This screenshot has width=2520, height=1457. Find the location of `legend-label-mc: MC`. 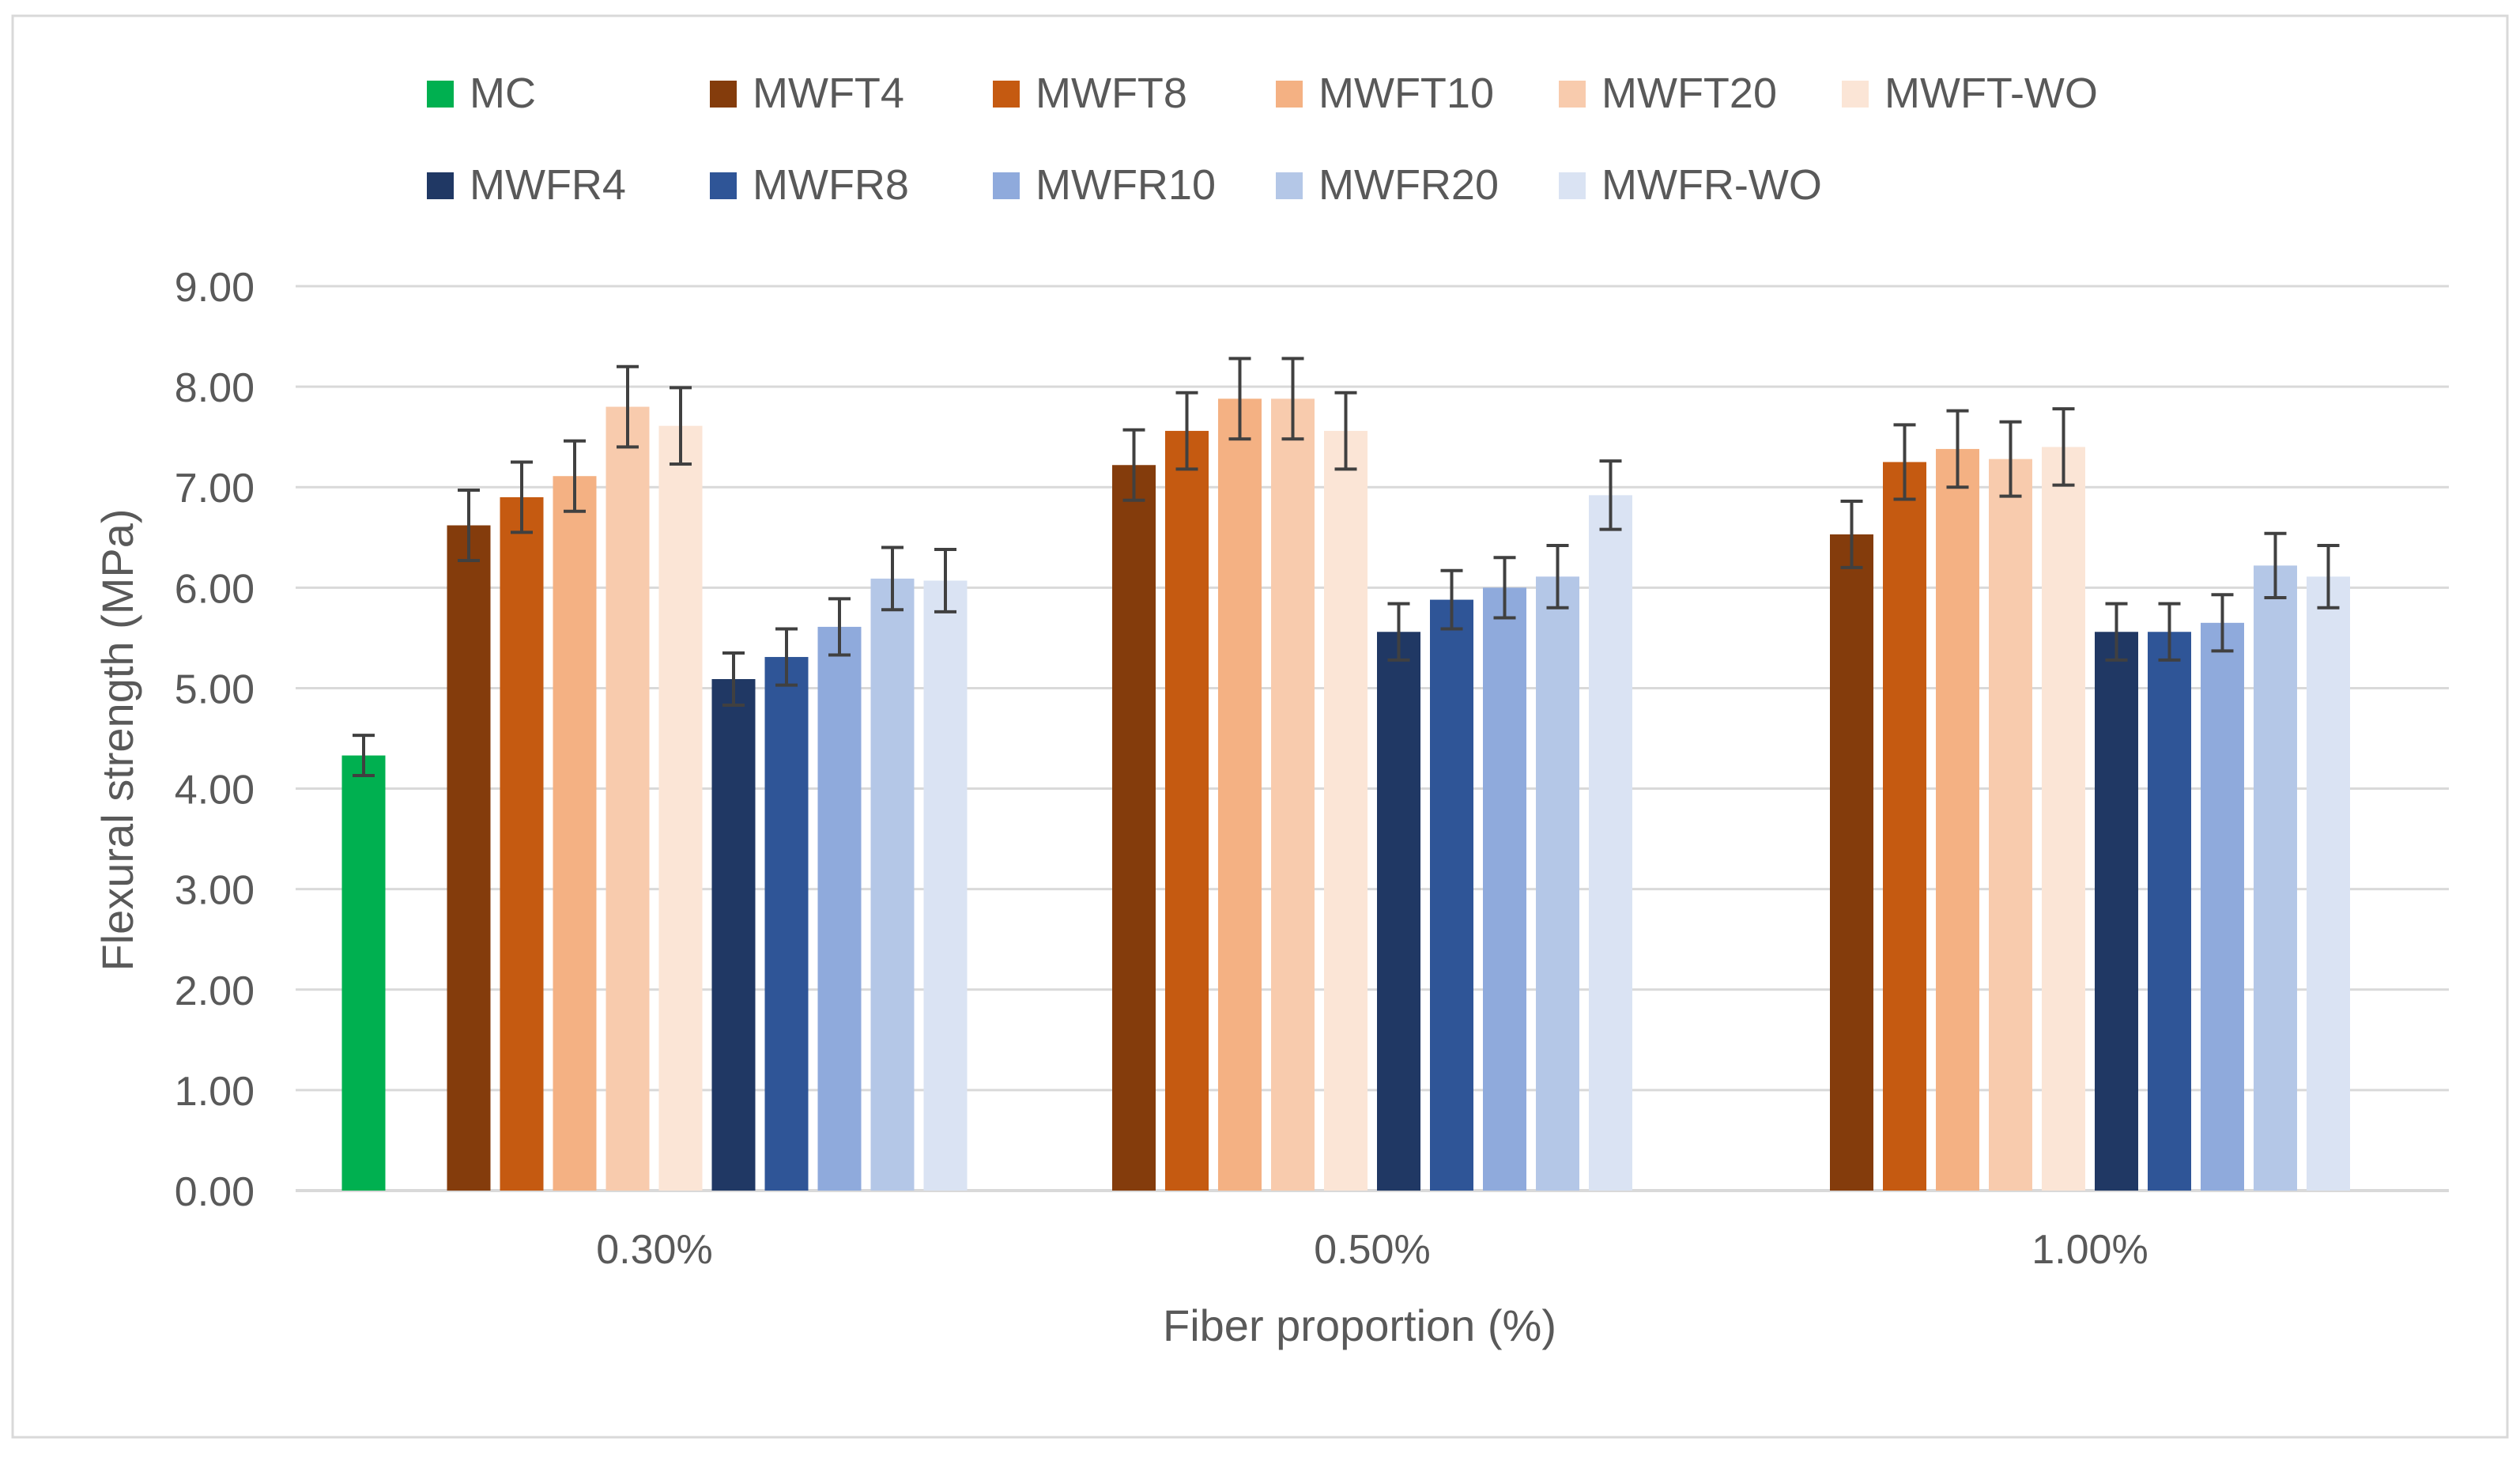

legend-label-mc: MC is located at coordinates (503, 94).